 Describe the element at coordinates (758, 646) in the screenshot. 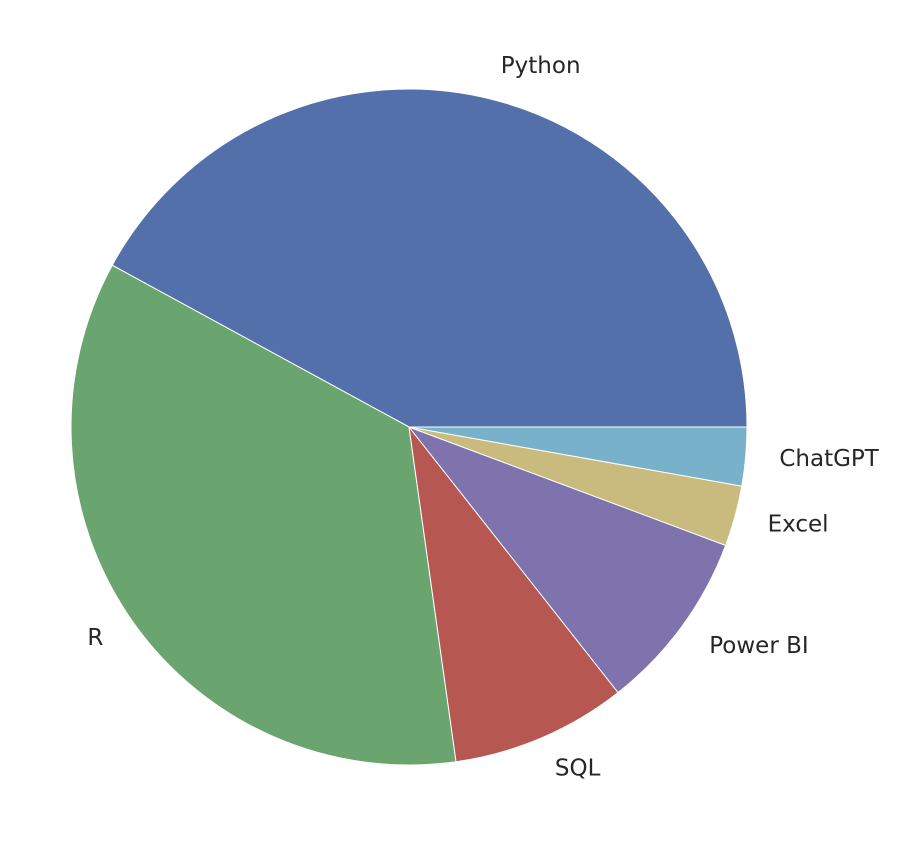

I see `pie-label-power-bi: Power BI` at that location.